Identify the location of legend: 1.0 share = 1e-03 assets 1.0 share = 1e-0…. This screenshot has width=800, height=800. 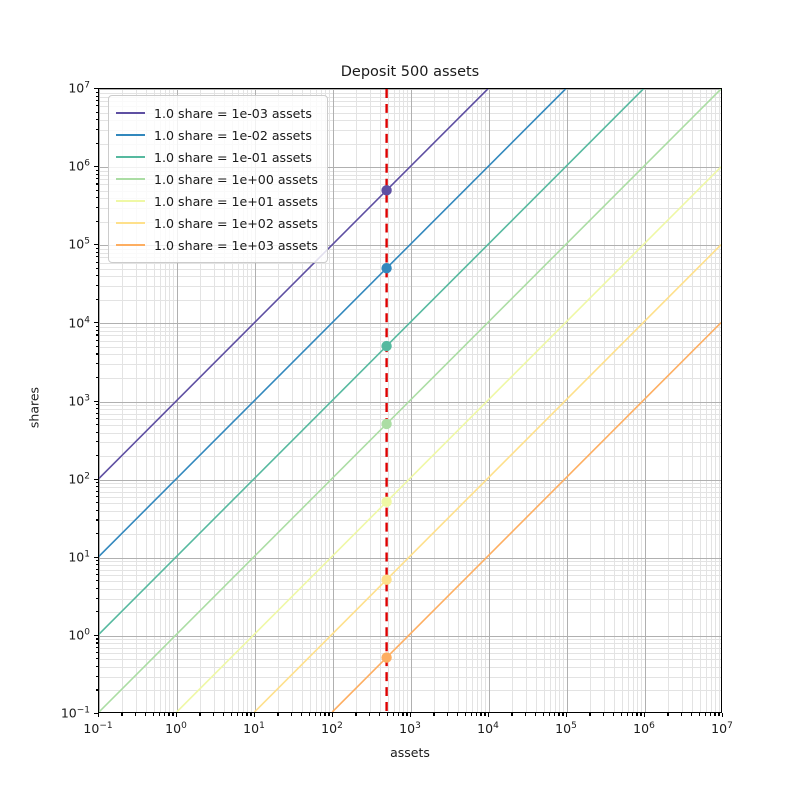
(218, 179).